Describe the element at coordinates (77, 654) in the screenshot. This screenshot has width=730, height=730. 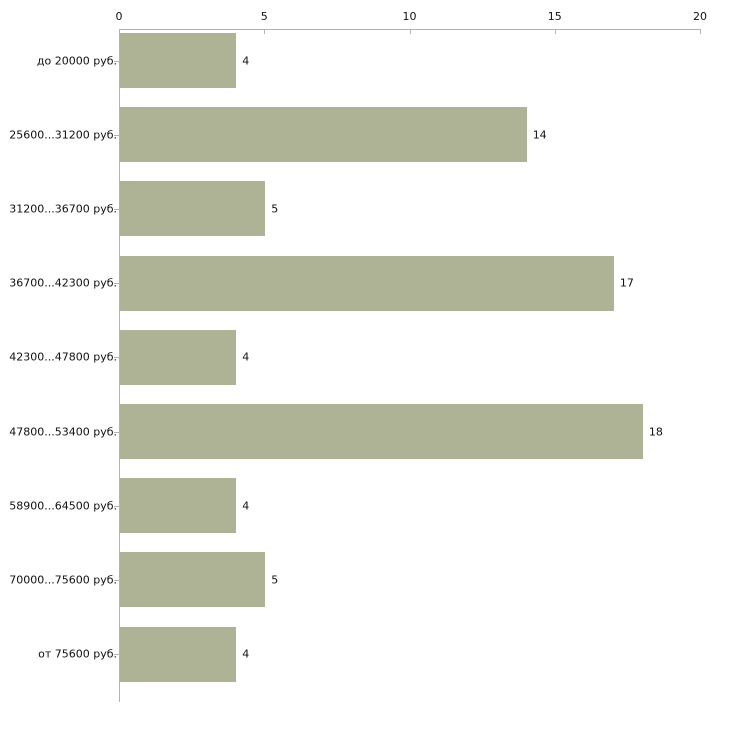
I see `category-label: от 75600 руб.` at that location.